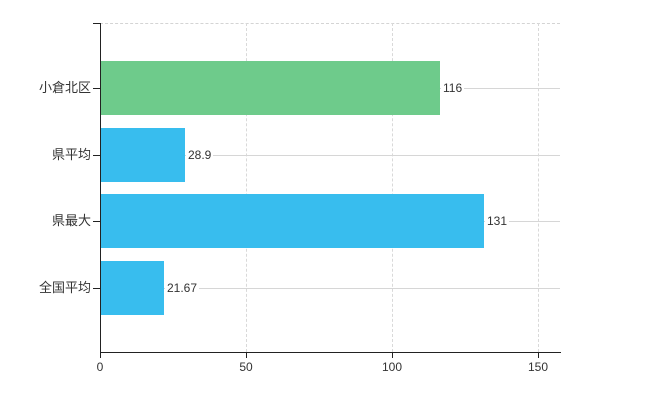 Image resolution: width=650 pixels, height=400 pixels. Describe the element at coordinates (538, 367) in the screenshot. I see `x-axis-tick-label: 150` at that location.